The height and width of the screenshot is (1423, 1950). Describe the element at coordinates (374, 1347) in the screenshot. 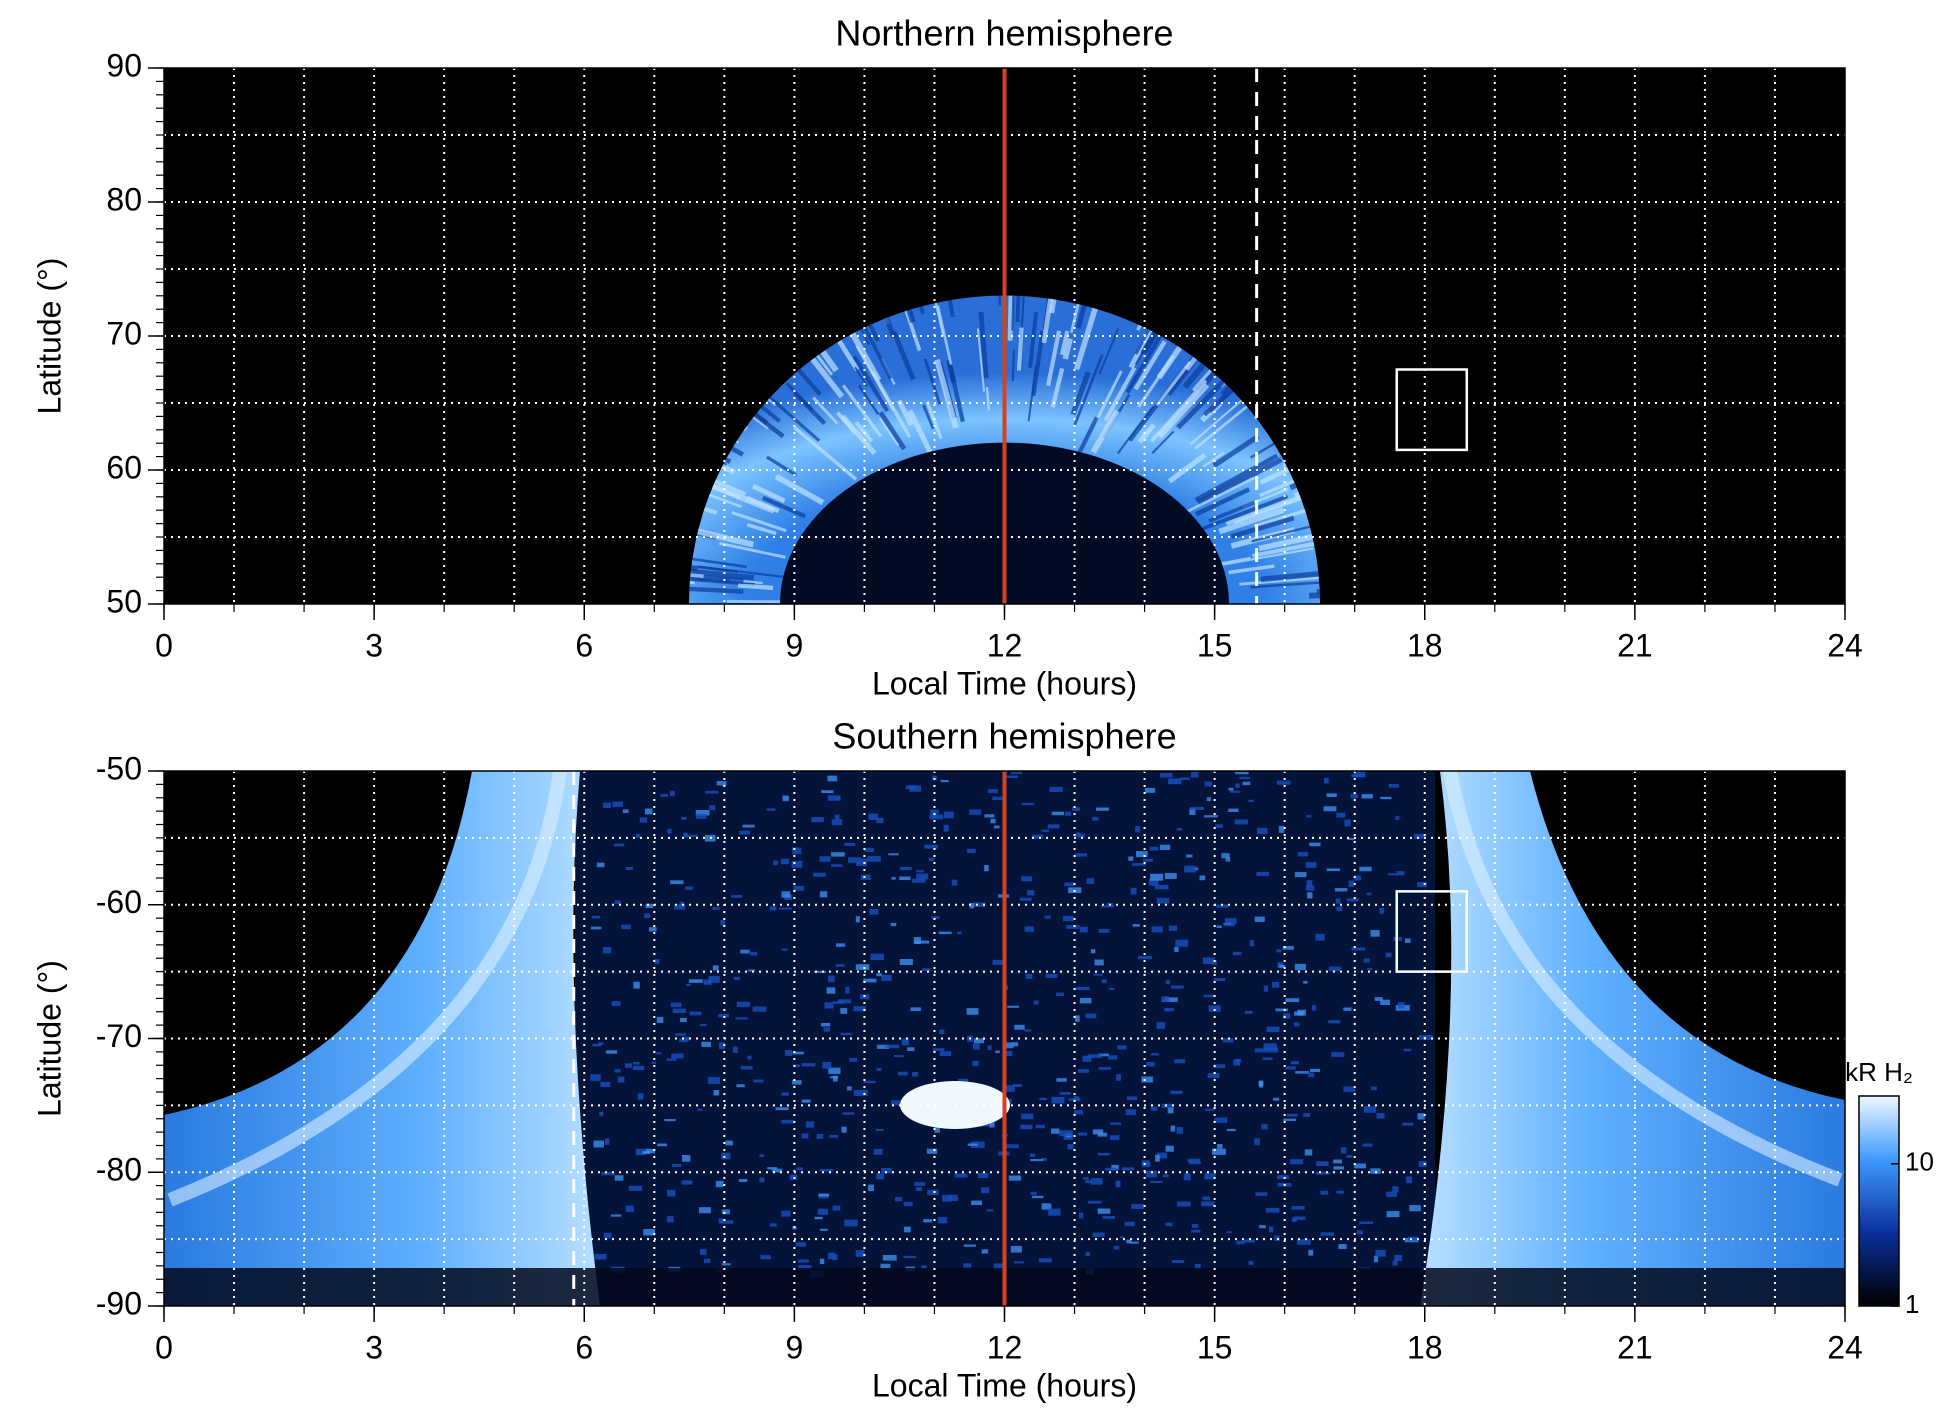

I see `x-tick-label: 3` at that location.